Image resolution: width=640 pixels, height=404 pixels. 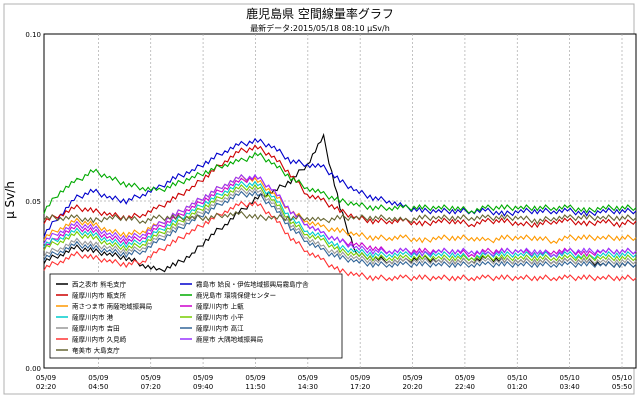 I want to click on x-tick-time: 01:20, so click(x=517, y=387).